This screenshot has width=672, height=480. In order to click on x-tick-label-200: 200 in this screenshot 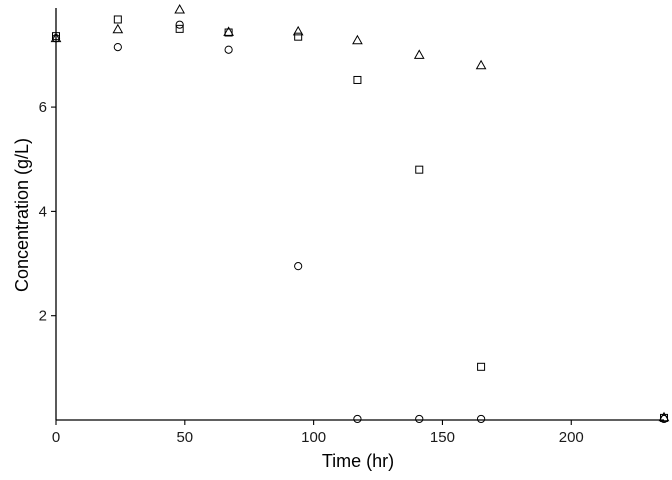, I will do `click(571, 437)`.